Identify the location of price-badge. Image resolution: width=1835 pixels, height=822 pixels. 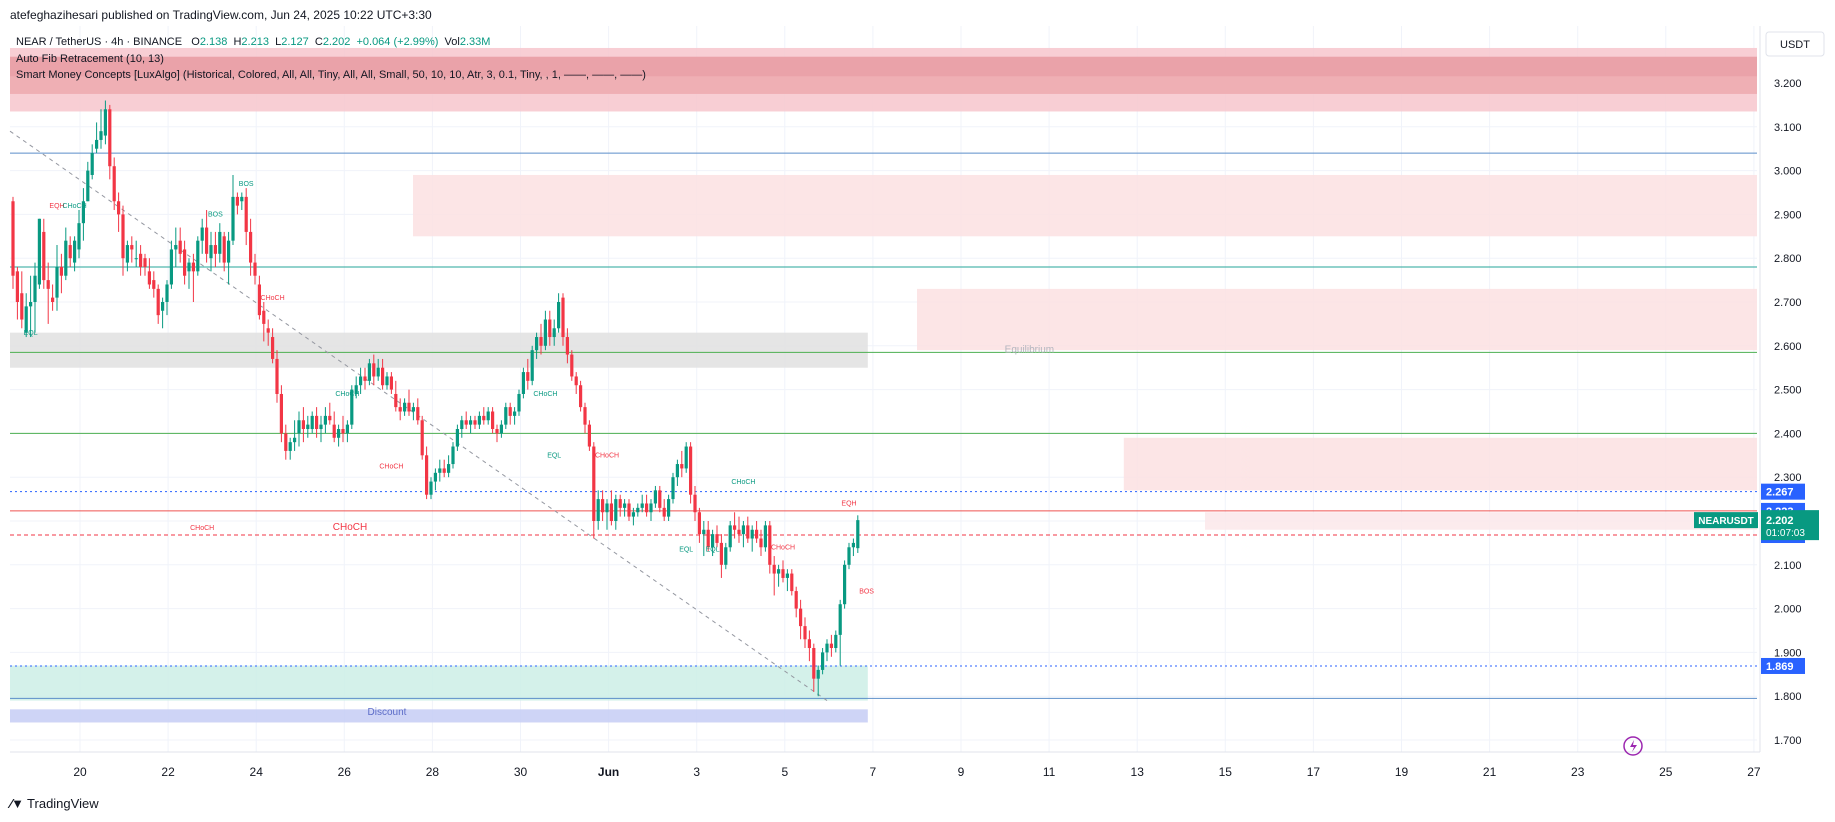
(1783, 491).